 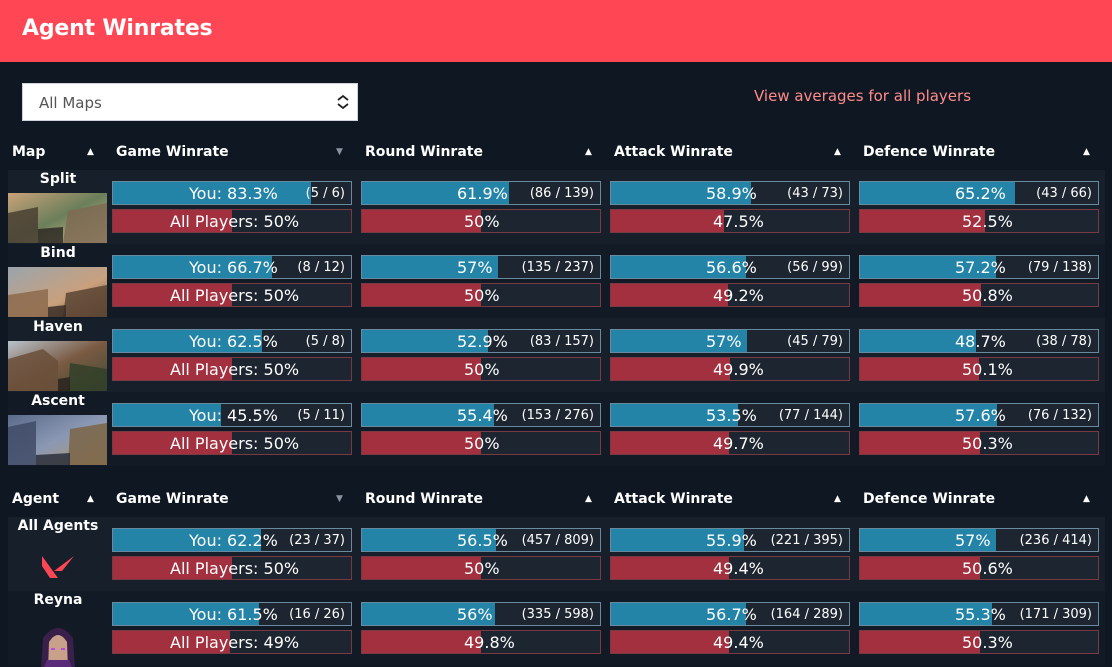 I want to click on column-header-label: Agent, so click(x=36, y=499).